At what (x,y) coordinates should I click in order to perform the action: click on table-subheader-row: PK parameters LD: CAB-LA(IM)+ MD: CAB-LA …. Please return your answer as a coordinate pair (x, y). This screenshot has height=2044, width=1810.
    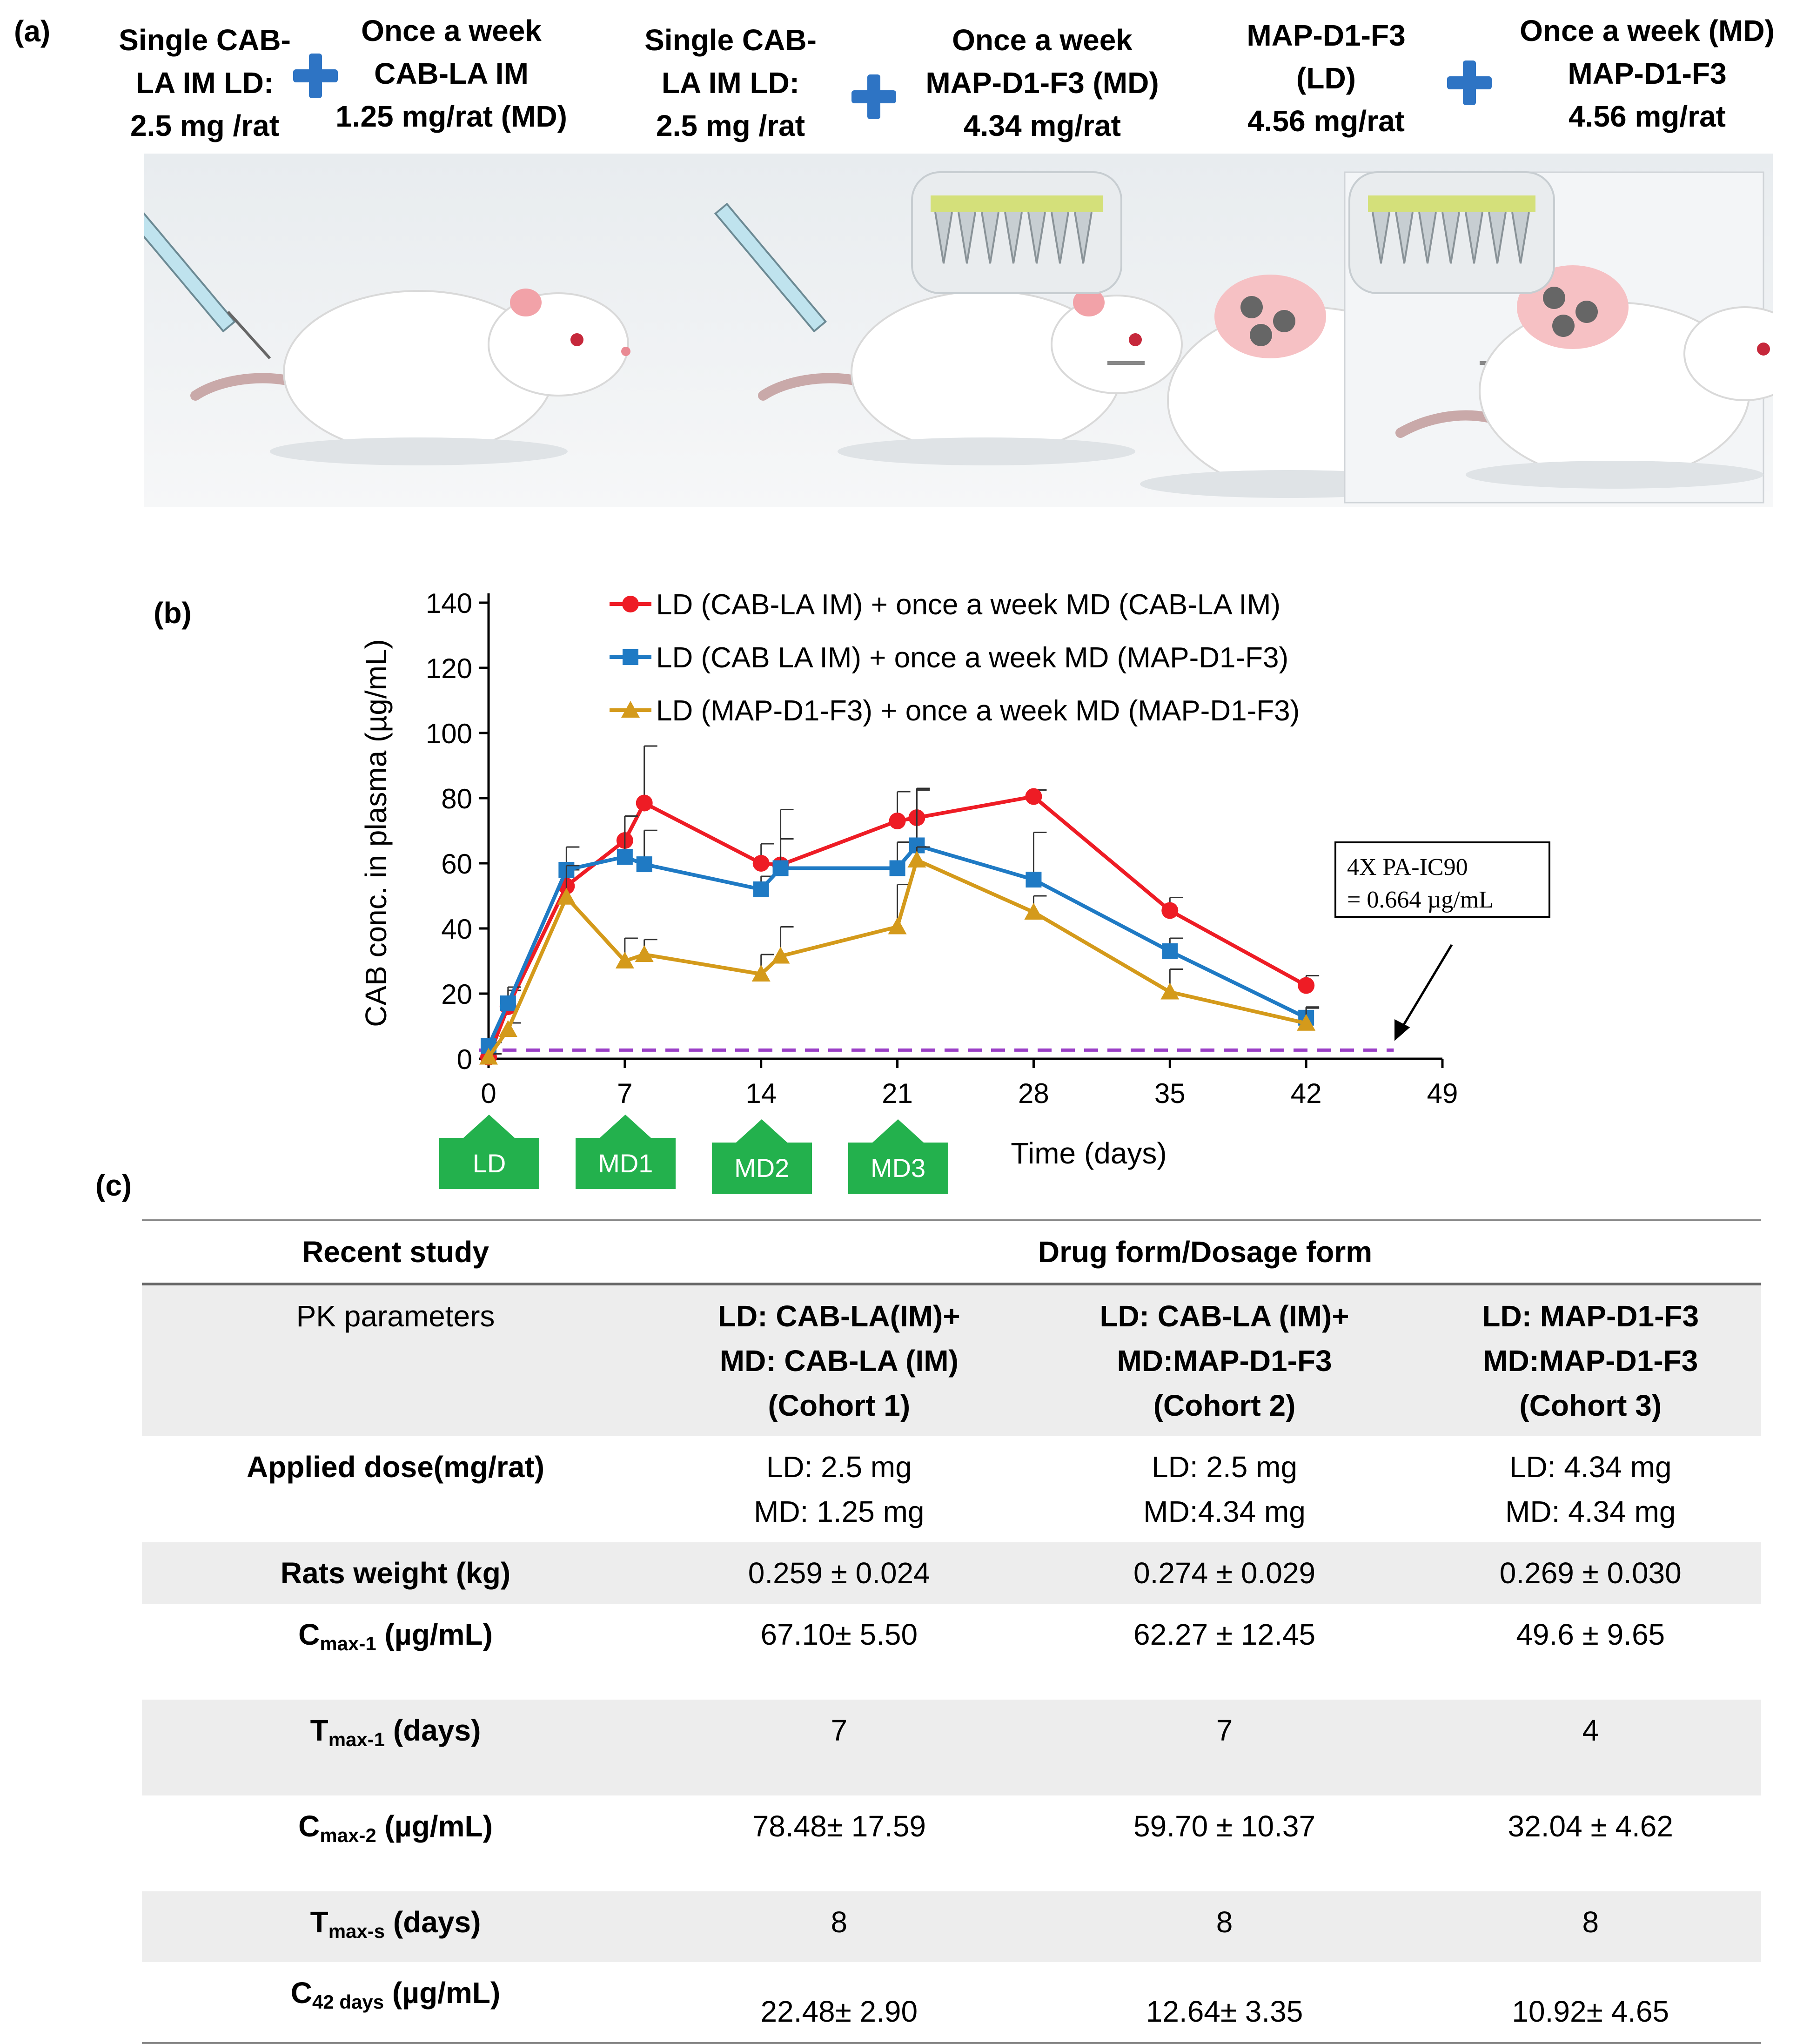
    Looking at the image, I should click on (952, 1360).